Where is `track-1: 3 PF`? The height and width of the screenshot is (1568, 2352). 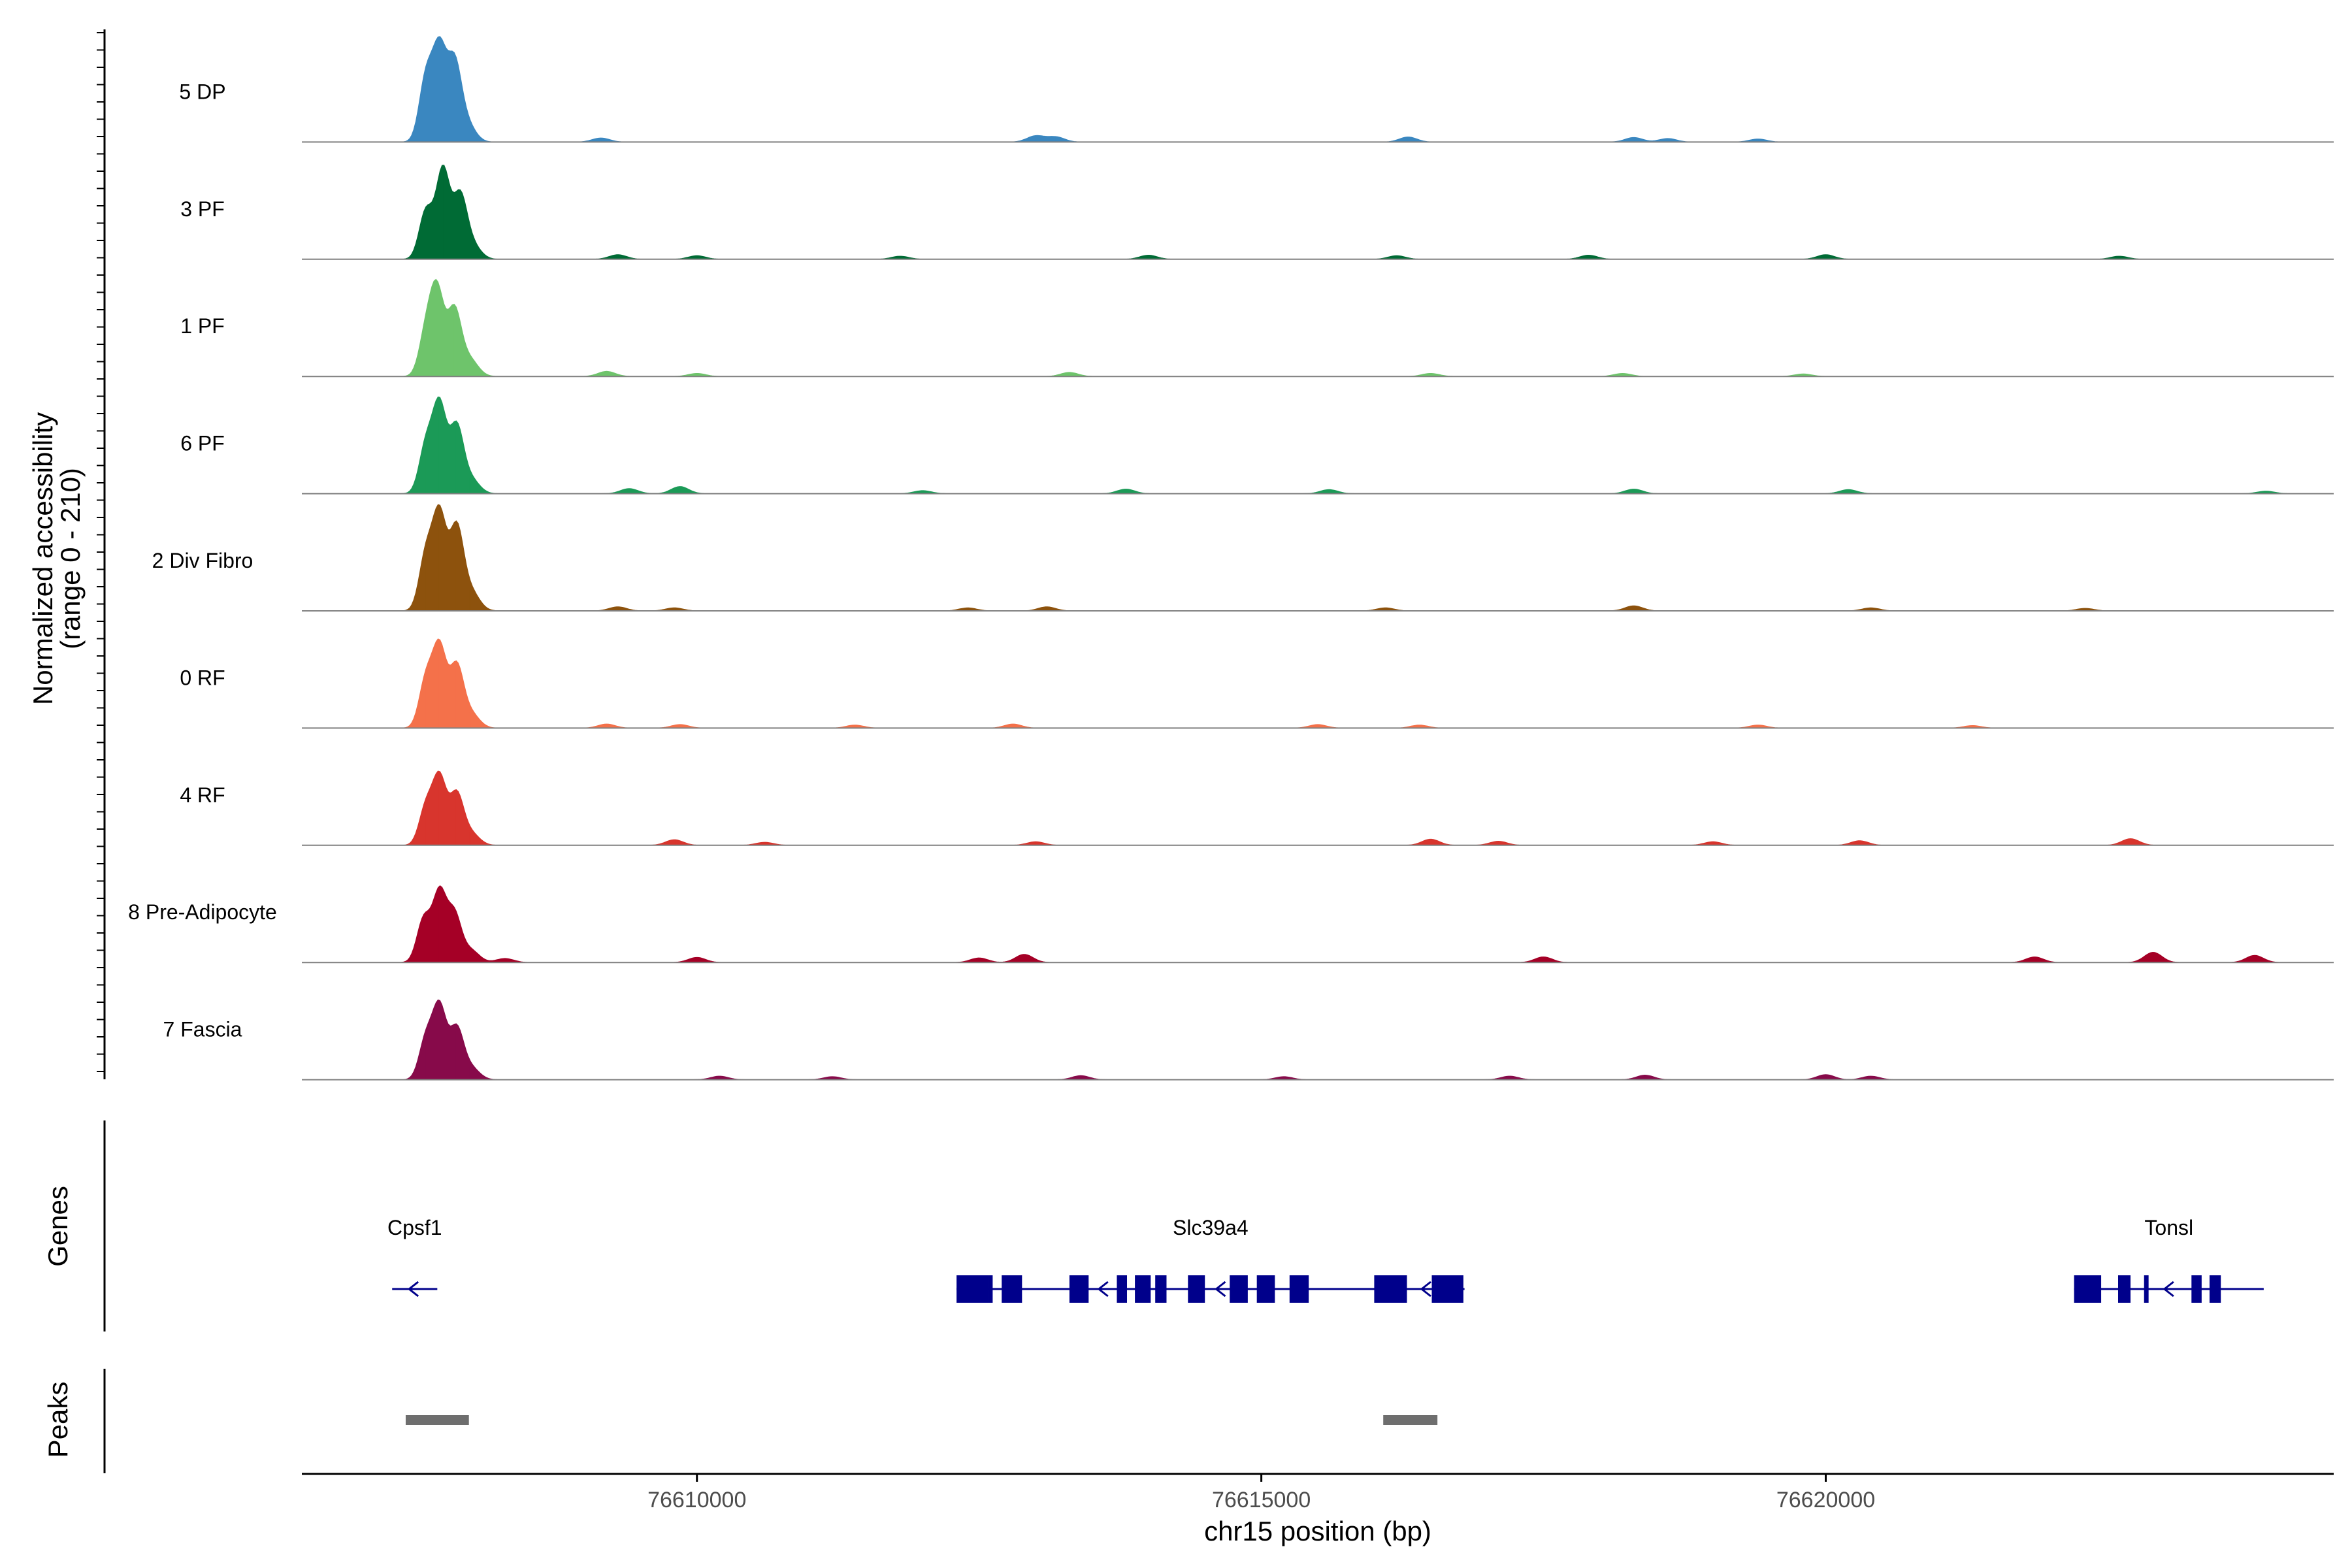
track-1: 3 PF is located at coordinates (1257, 212).